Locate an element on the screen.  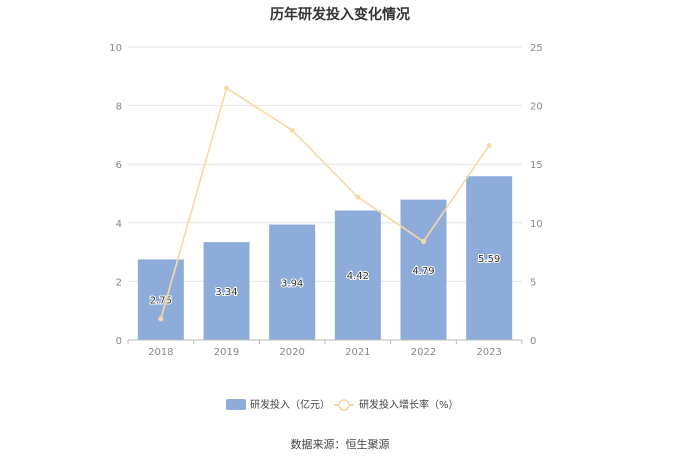
x-tick-label: 2020 is located at coordinates (291, 352).